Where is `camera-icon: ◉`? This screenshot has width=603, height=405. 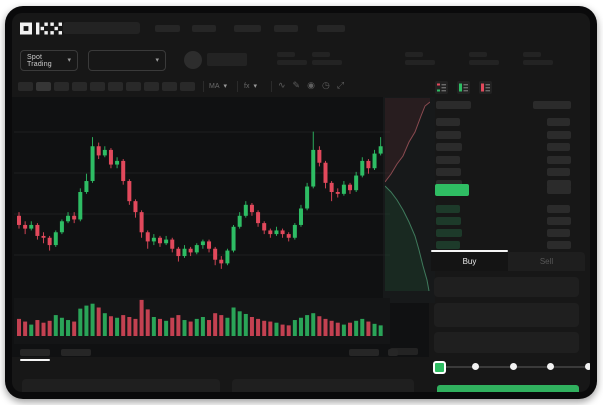
camera-icon: ◉ is located at coordinates (311, 85).